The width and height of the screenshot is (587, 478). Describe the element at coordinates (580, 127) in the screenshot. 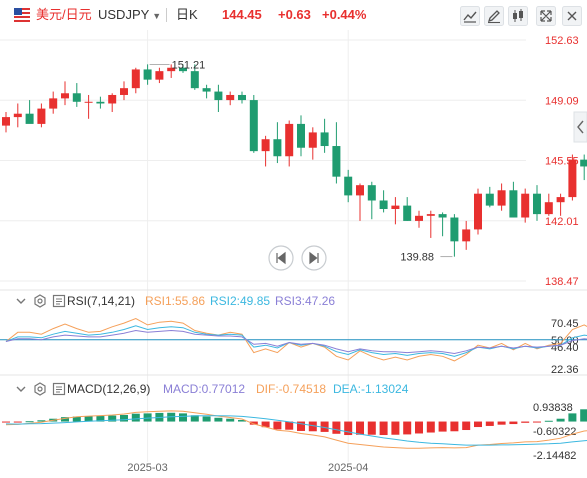

I see `scroll-right-button` at that location.